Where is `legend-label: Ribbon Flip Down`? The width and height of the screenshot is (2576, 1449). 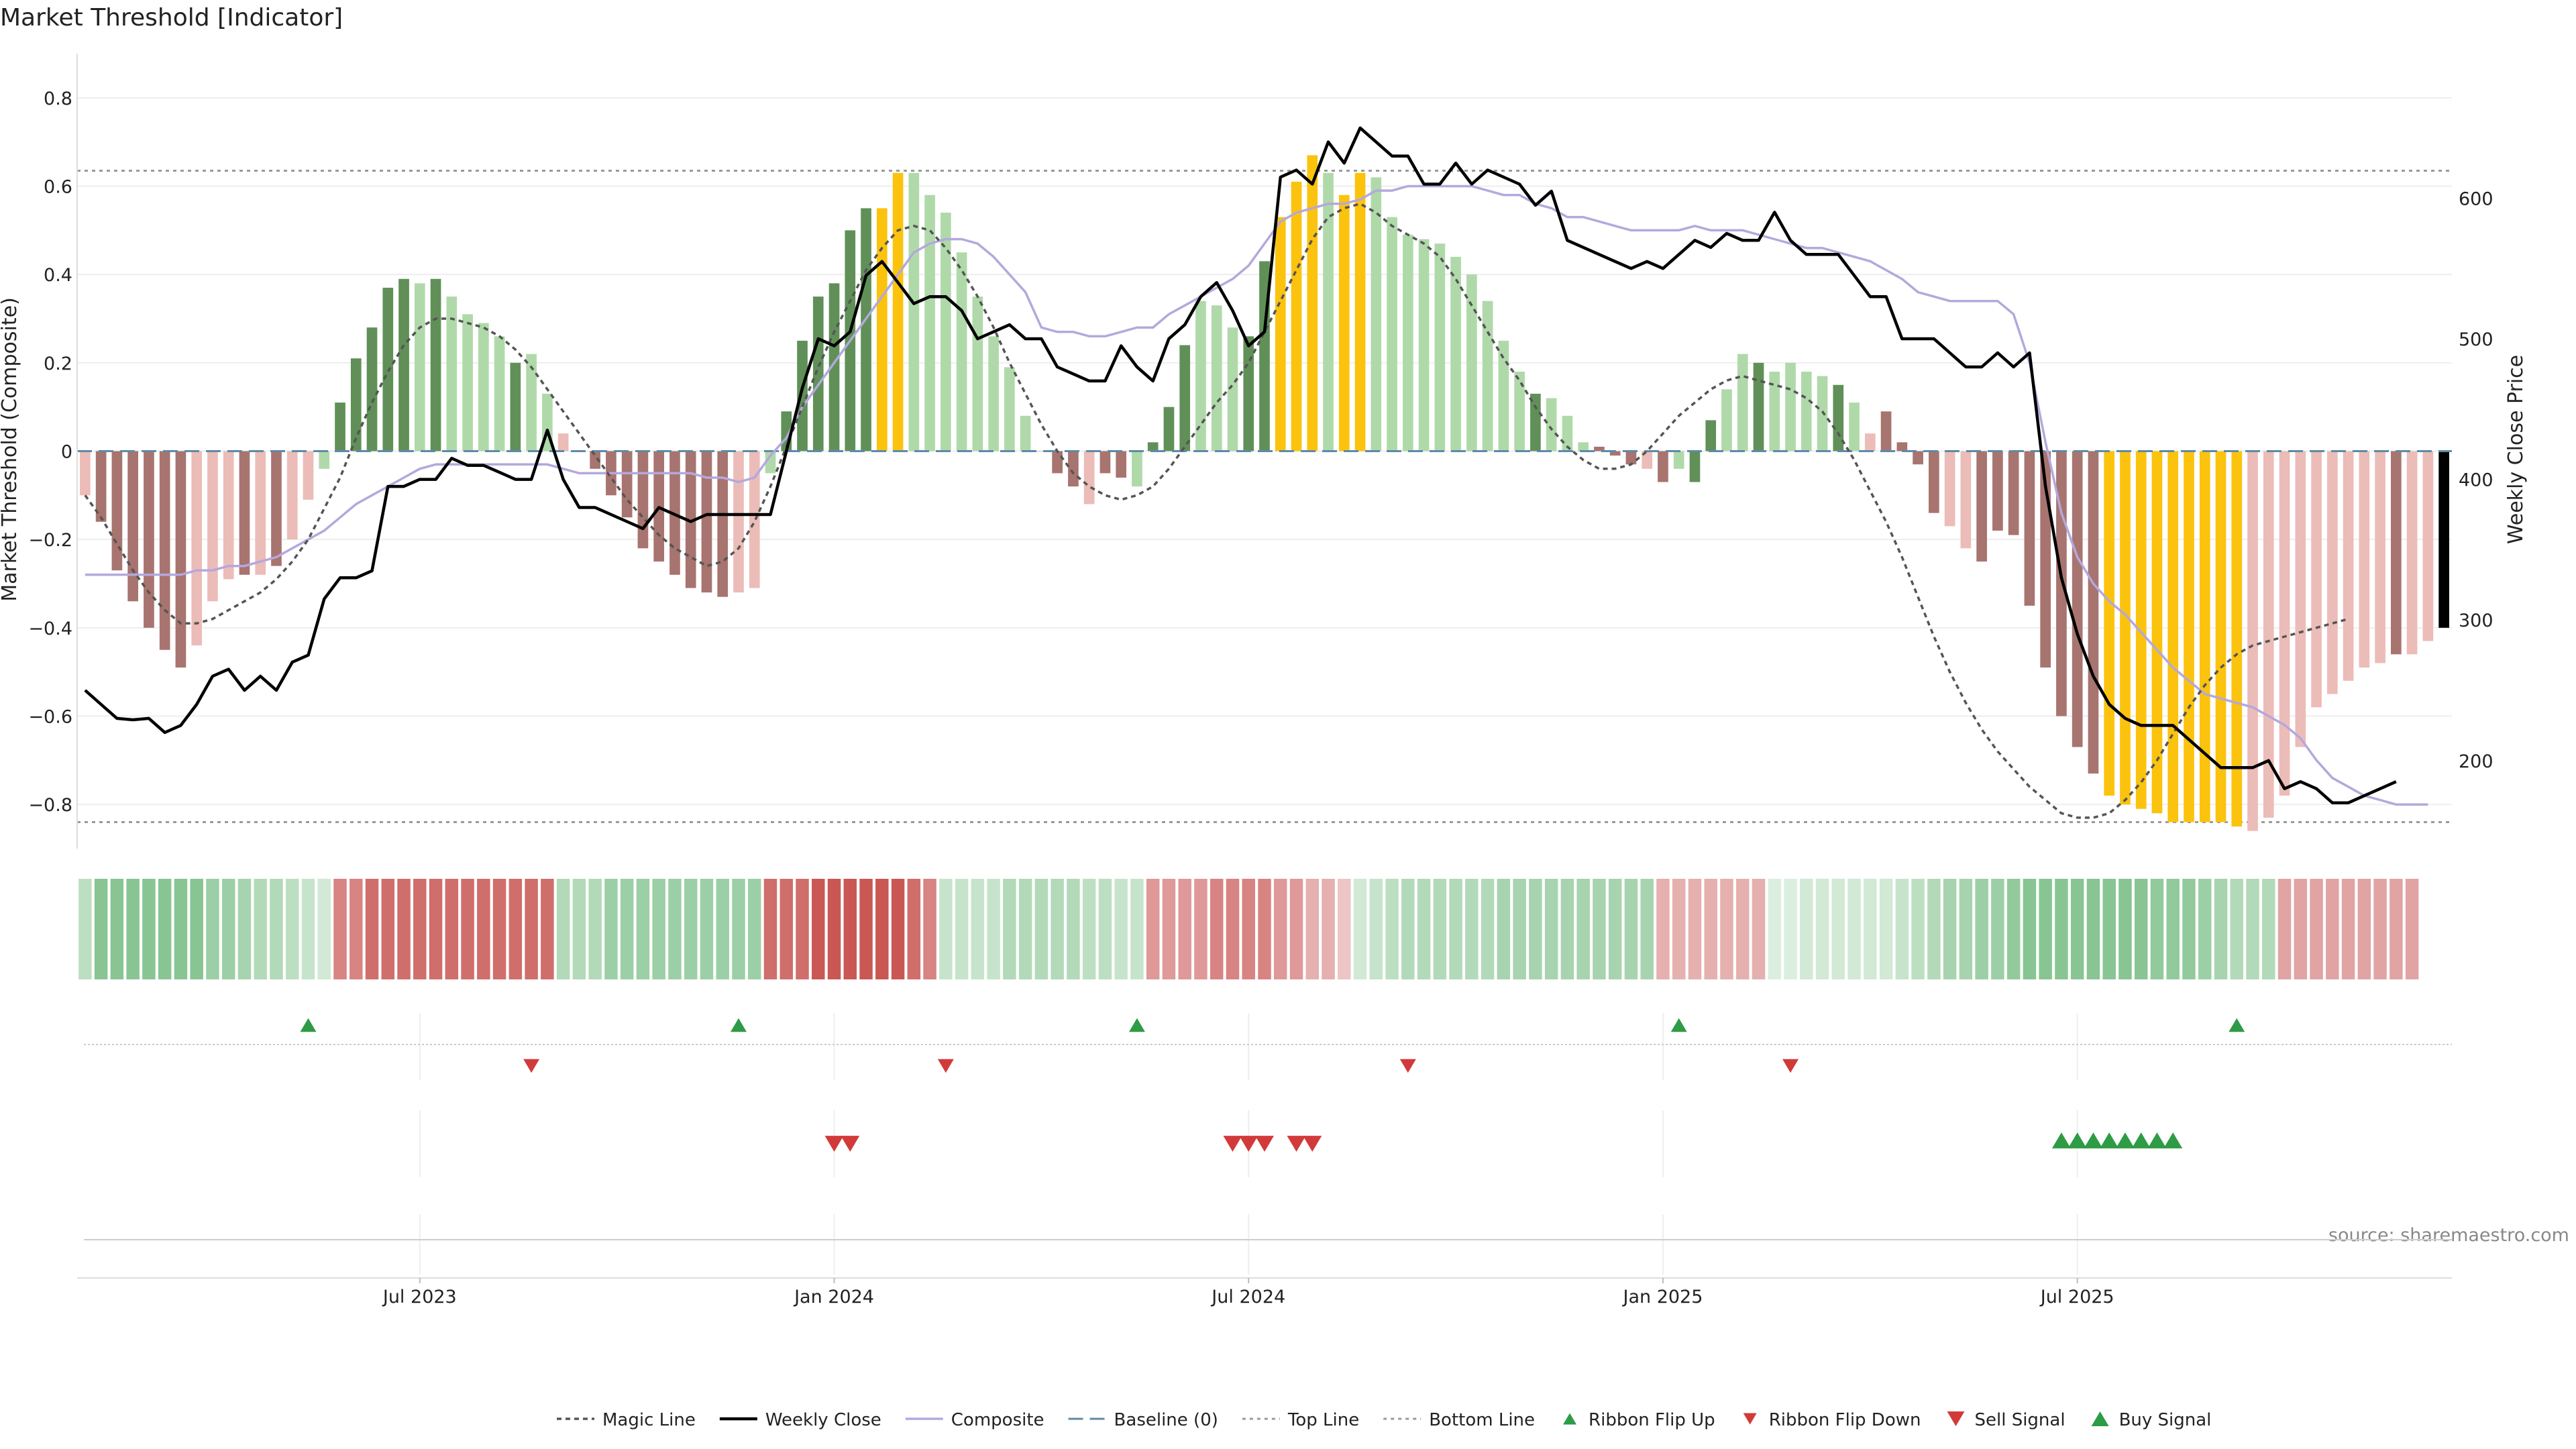 legend-label: Ribbon Flip Down is located at coordinates (1845, 1420).